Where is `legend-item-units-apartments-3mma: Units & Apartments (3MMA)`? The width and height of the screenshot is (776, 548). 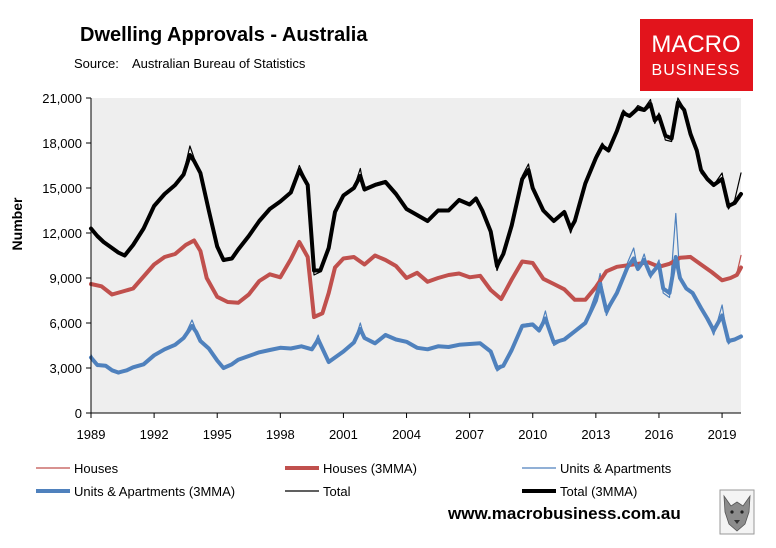 legend-item-units-apartments-3mma: Units & Apartments (3MMA) is located at coordinates (135, 491).